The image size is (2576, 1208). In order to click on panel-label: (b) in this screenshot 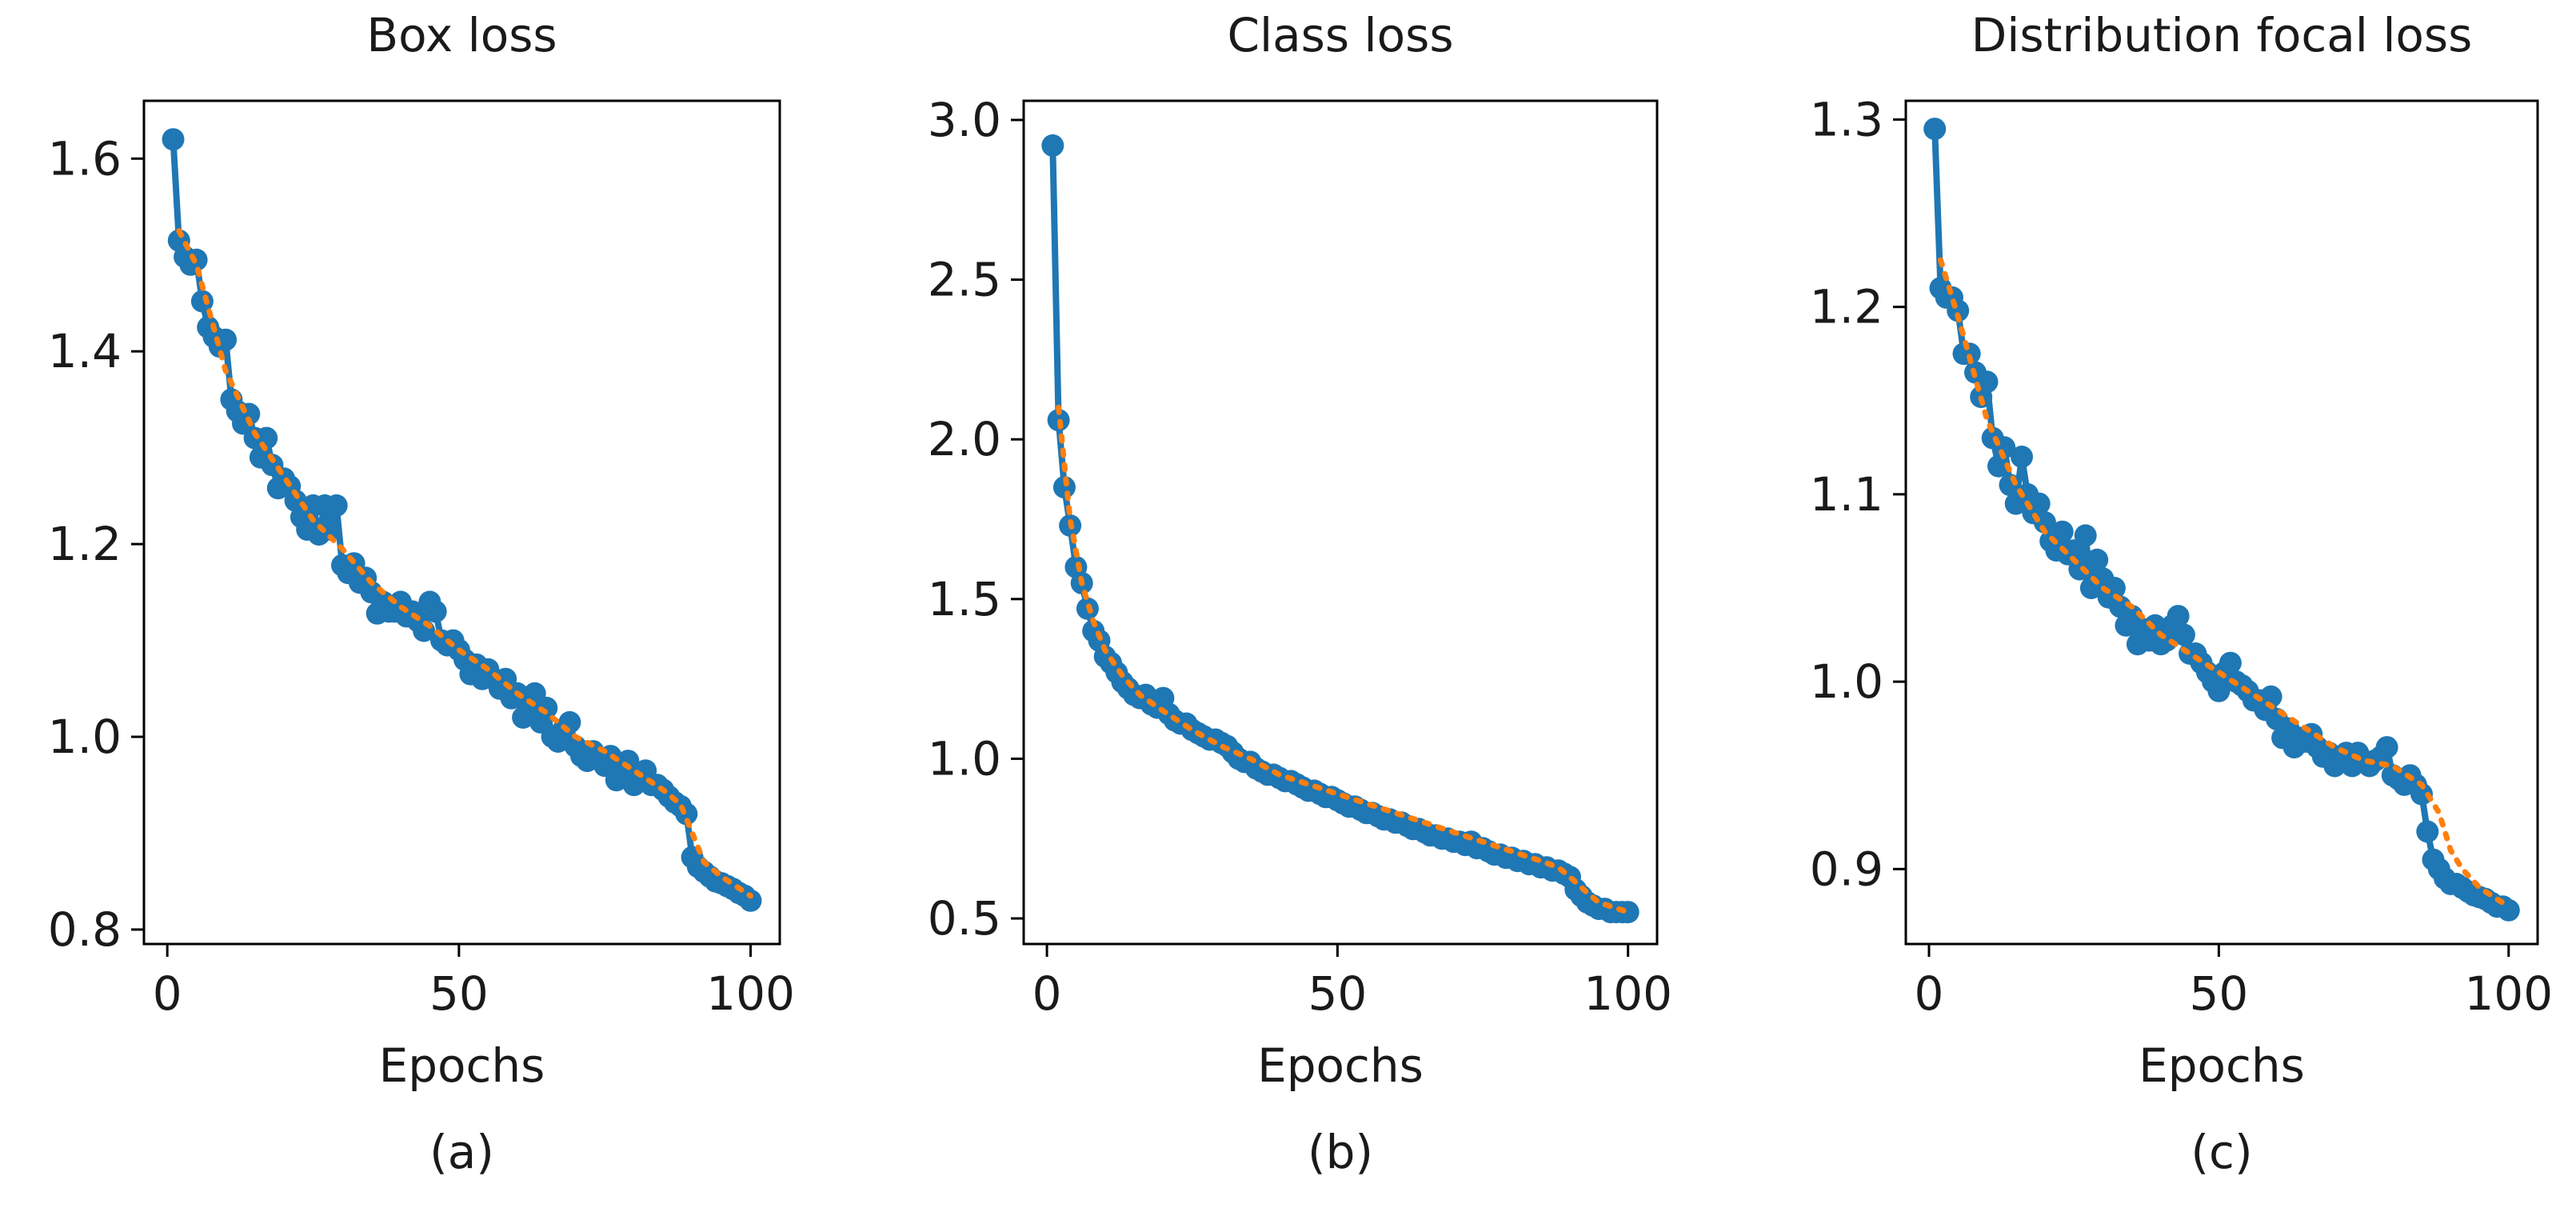, I will do `click(1340, 1152)`.